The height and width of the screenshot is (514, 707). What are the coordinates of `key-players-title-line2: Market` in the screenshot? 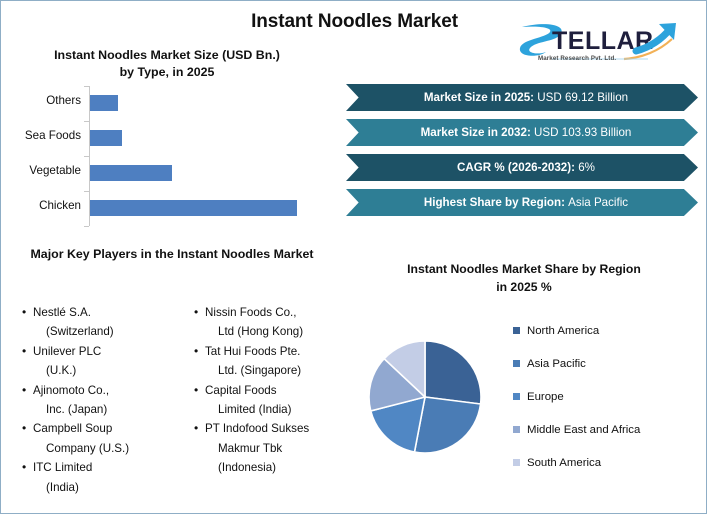 It's located at (293, 254).